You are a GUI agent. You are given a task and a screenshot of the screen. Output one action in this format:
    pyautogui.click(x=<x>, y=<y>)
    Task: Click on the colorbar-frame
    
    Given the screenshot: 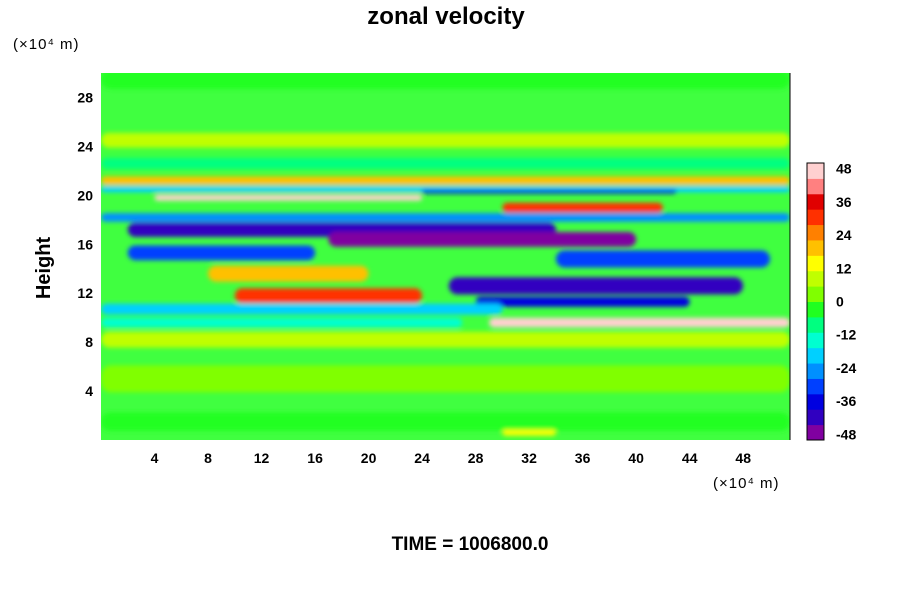 What is the action you would take?
    pyautogui.click(x=815, y=301)
    